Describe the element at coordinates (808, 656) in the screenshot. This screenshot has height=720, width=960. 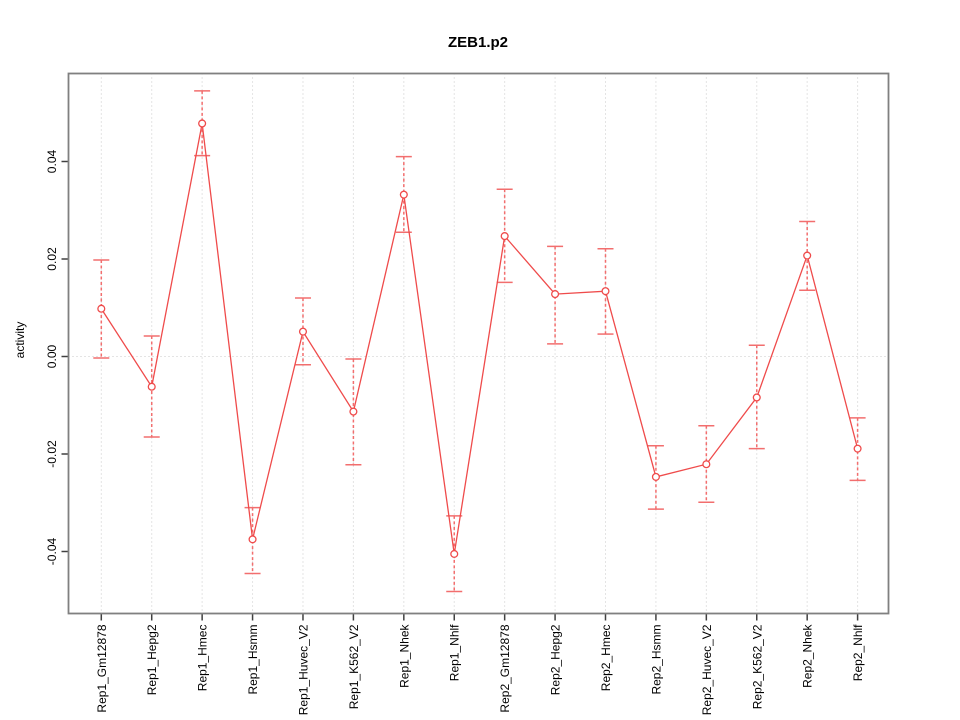
I see `x-tick-label: Rep2_Nhek` at that location.